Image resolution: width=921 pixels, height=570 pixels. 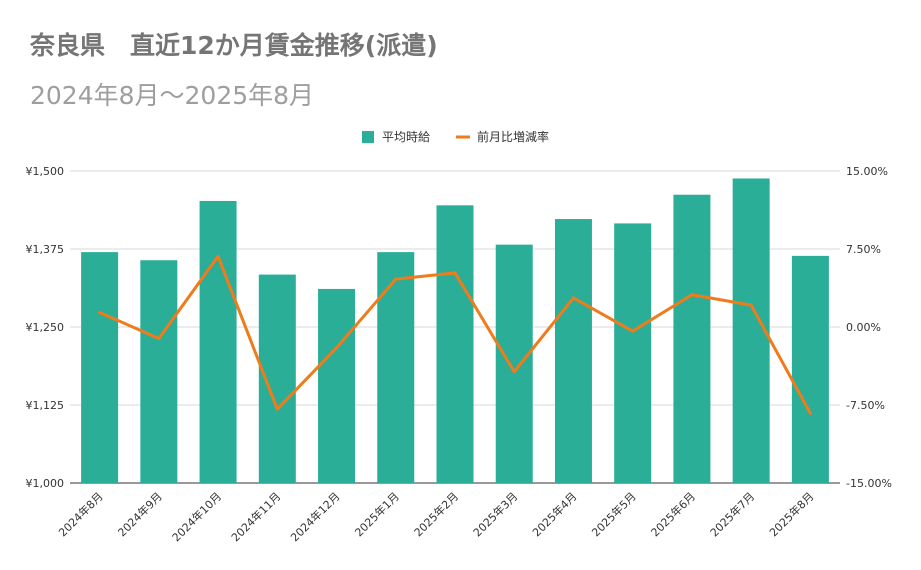 What do you see at coordinates (140, 514) in the screenshot?
I see `x-axis-tick-label: 2024年9月` at bounding box center [140, 514].